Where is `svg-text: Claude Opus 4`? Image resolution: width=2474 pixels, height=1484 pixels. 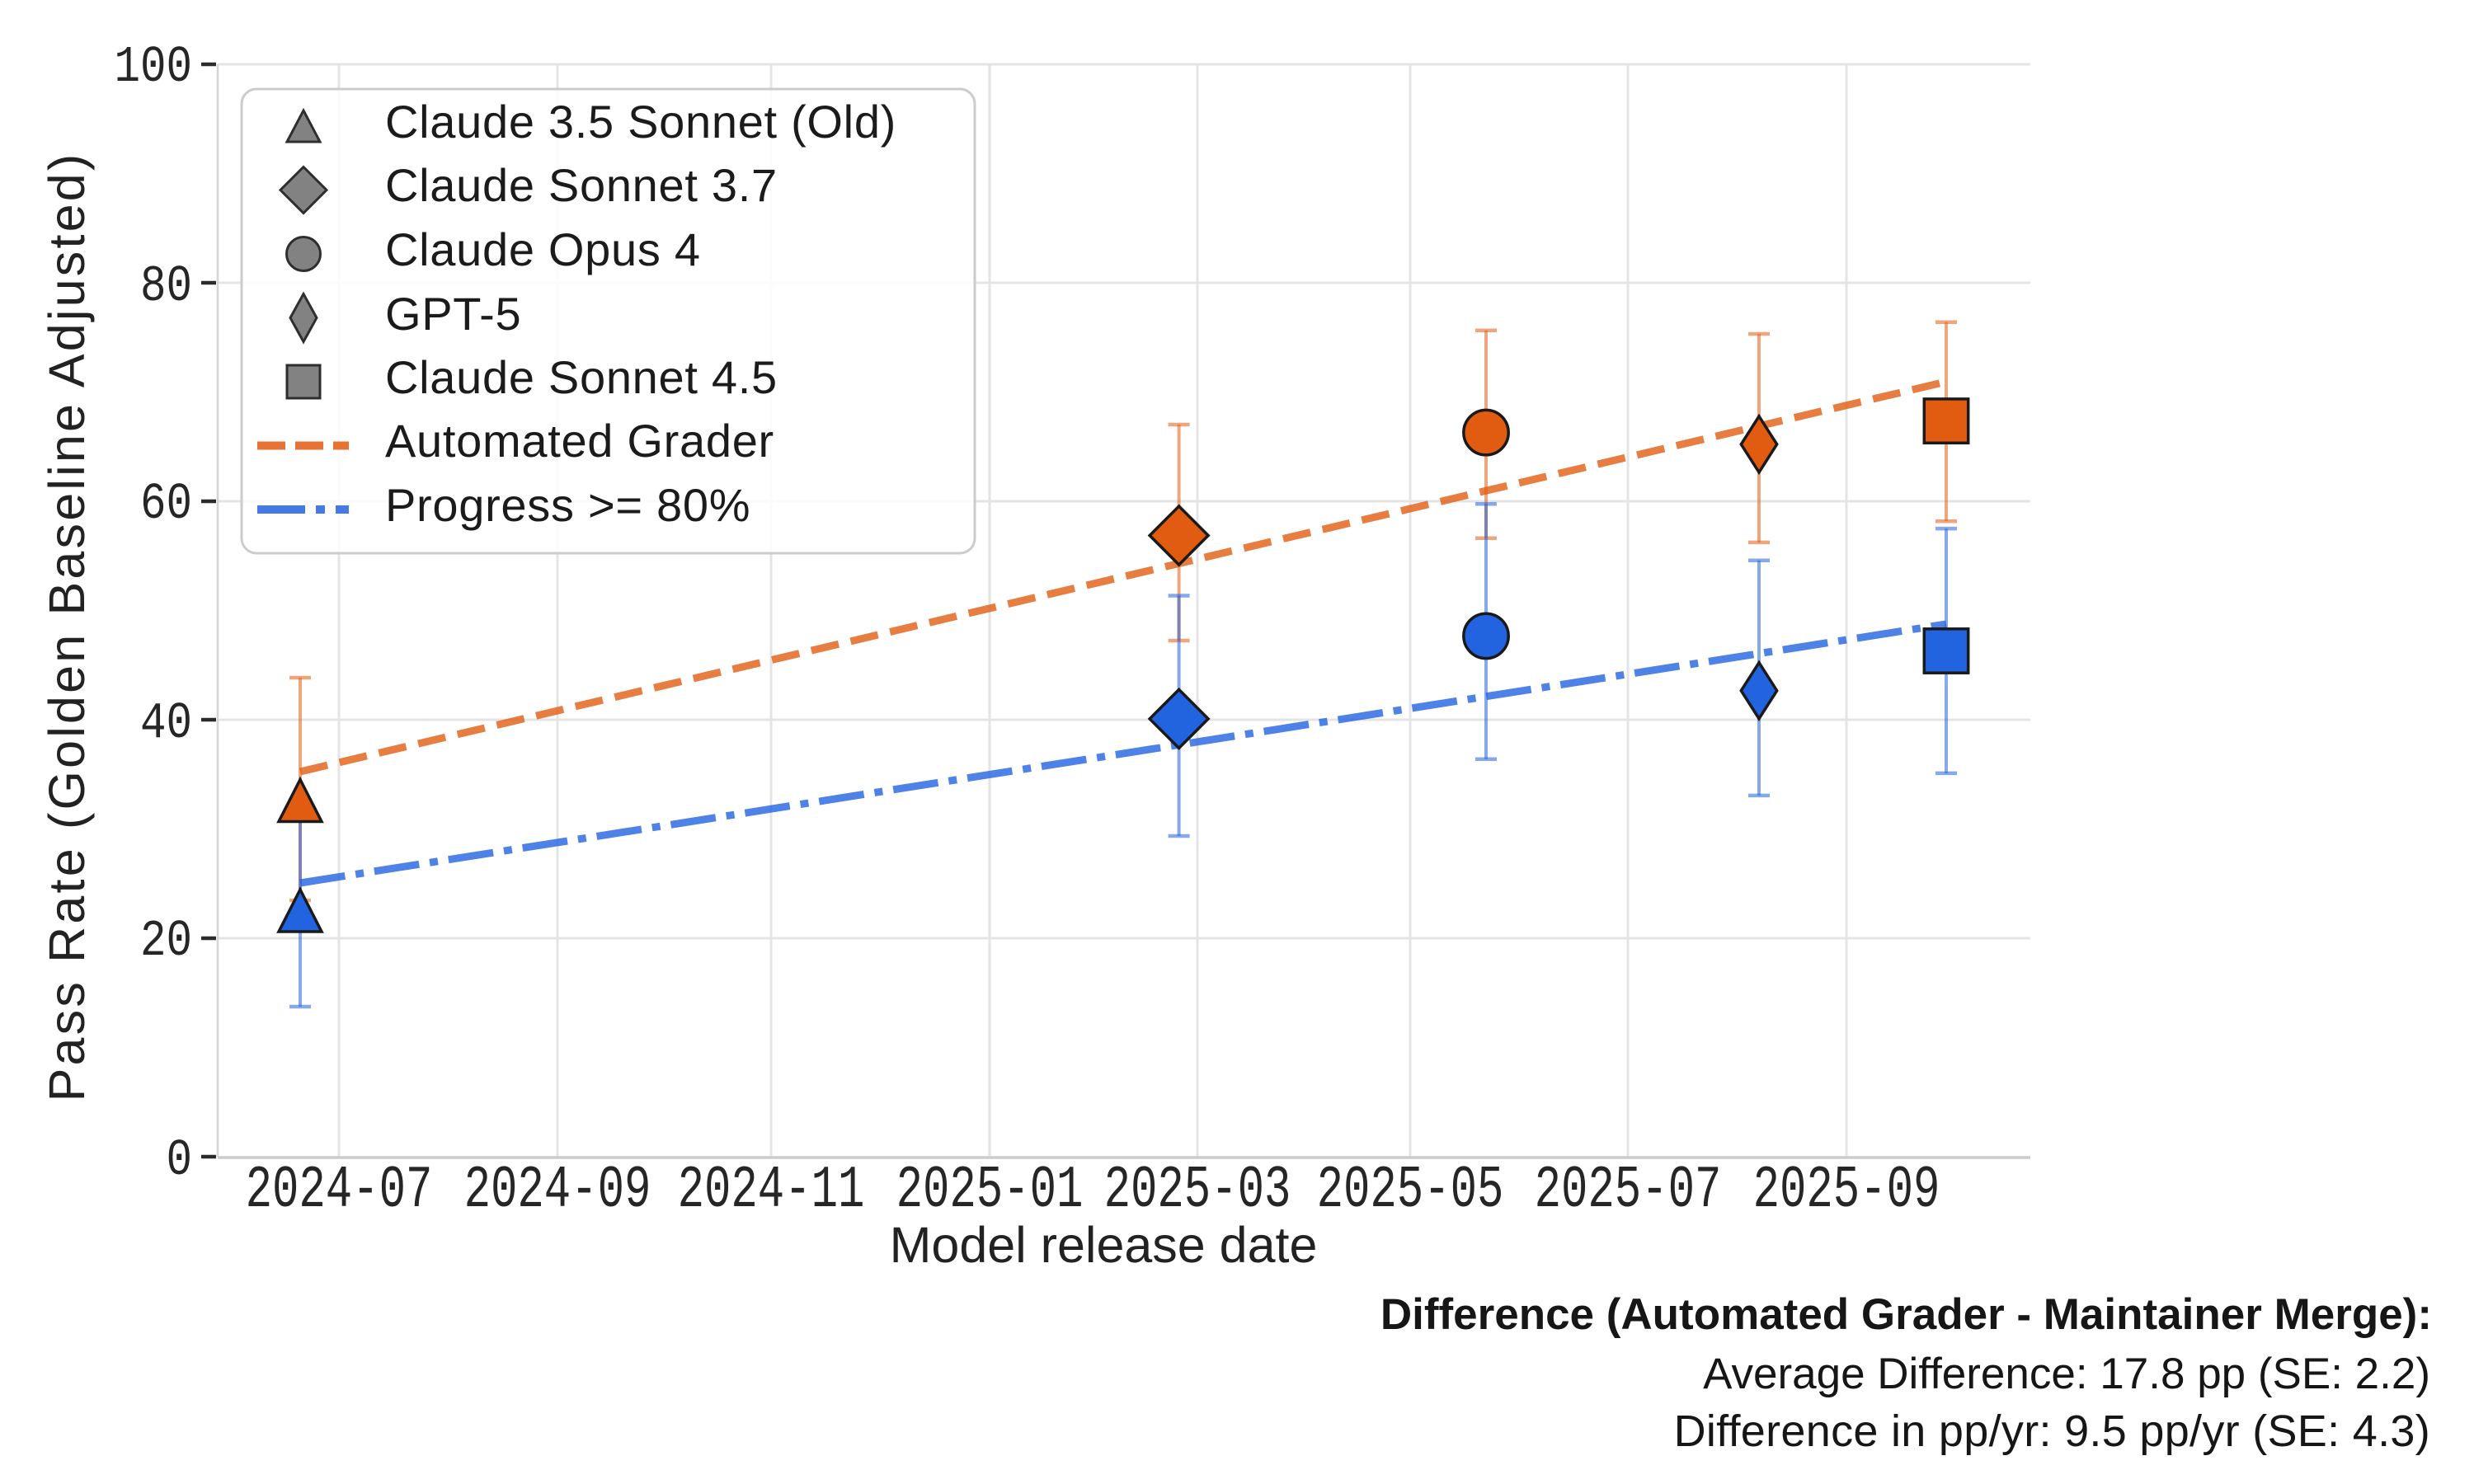 svg-text: Claude Opus 4 is located at coordinates (543, 249).